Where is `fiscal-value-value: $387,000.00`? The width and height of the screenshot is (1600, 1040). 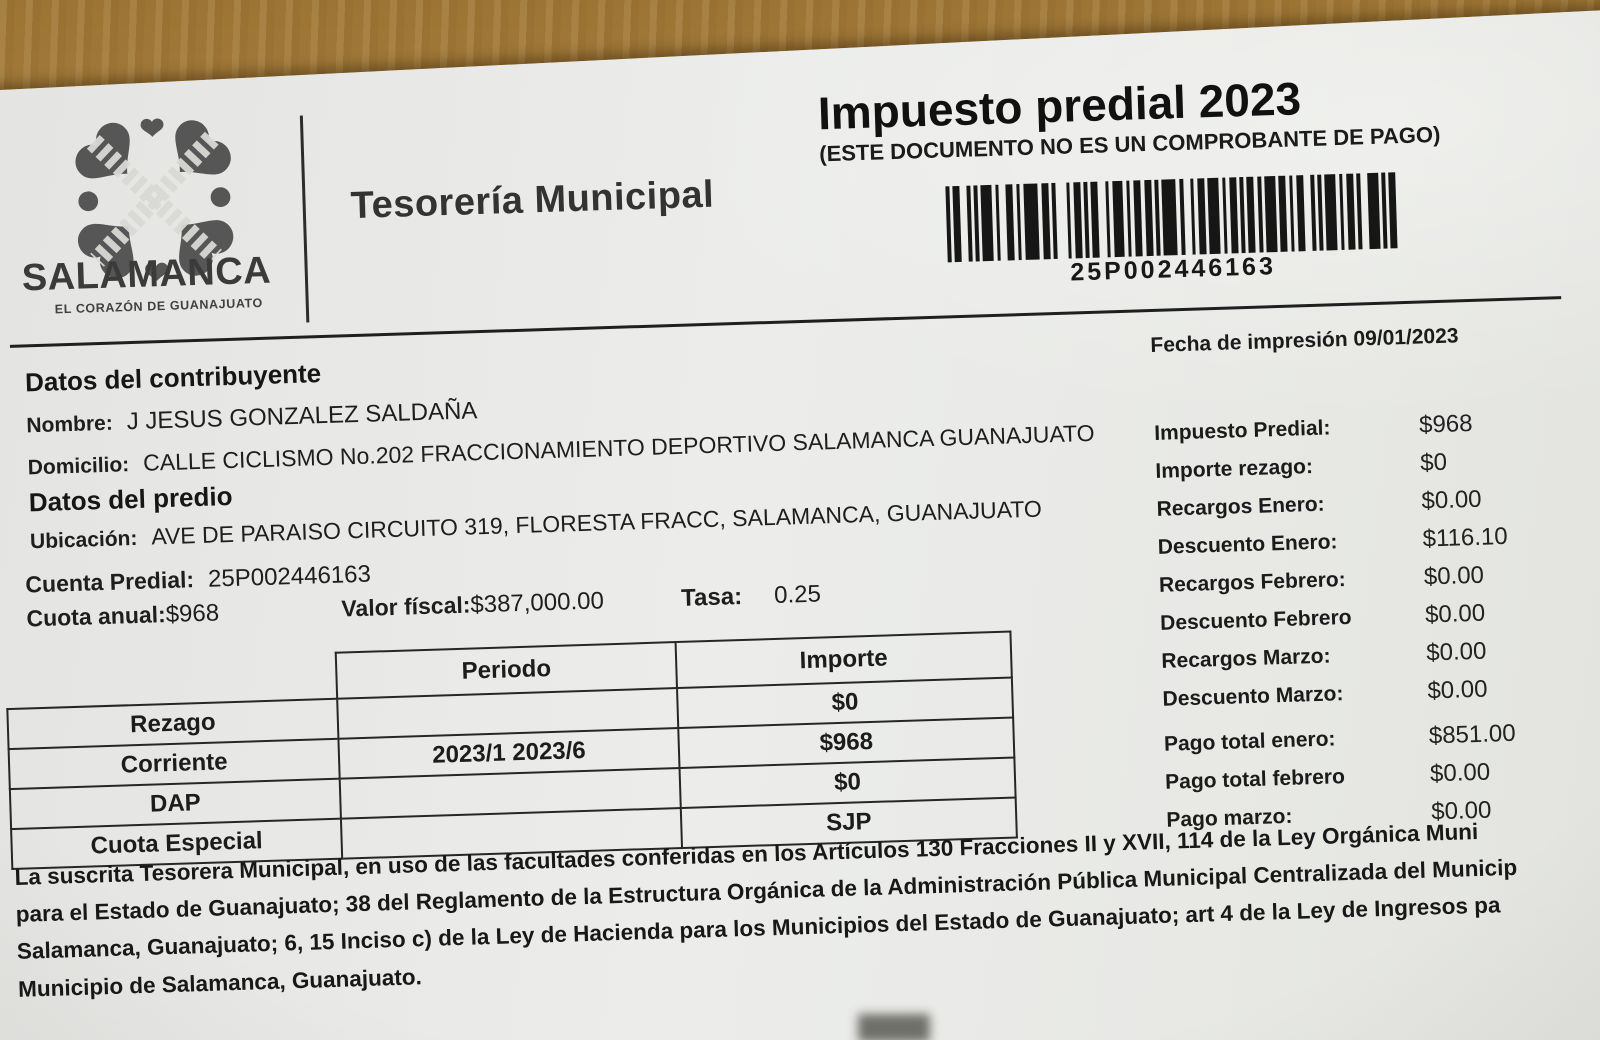 fiscal-value-value: $387,000.00 is located at coordinates (537, 603).